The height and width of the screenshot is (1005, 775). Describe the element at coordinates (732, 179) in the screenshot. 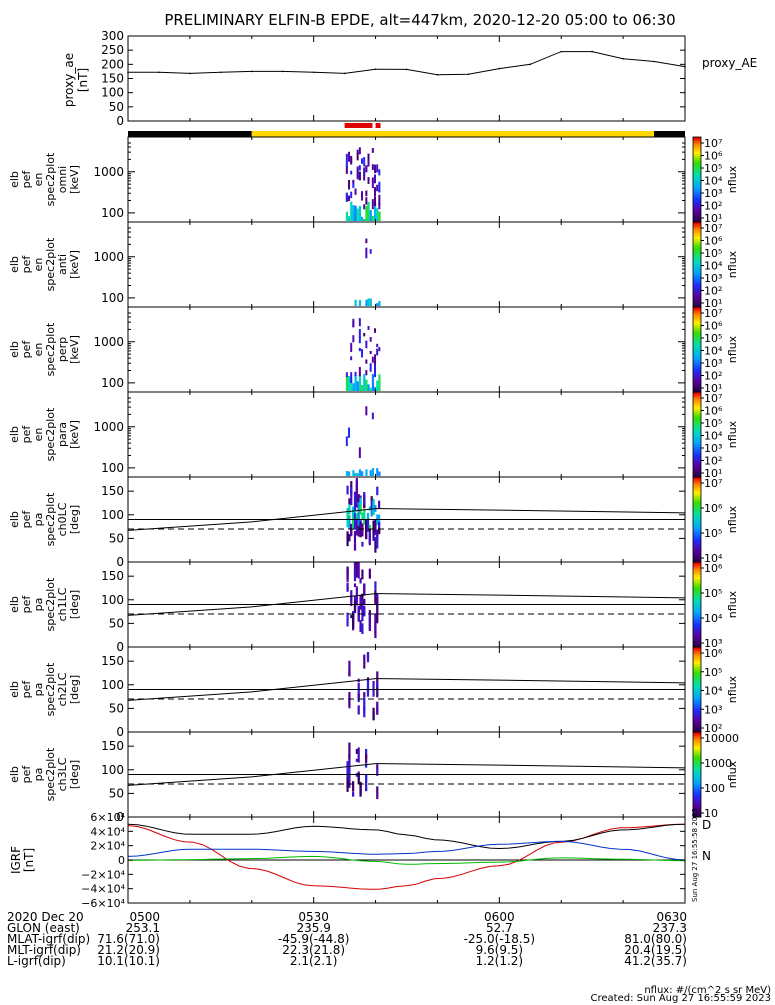

I see `colorbar-unit: nflux` at that location.